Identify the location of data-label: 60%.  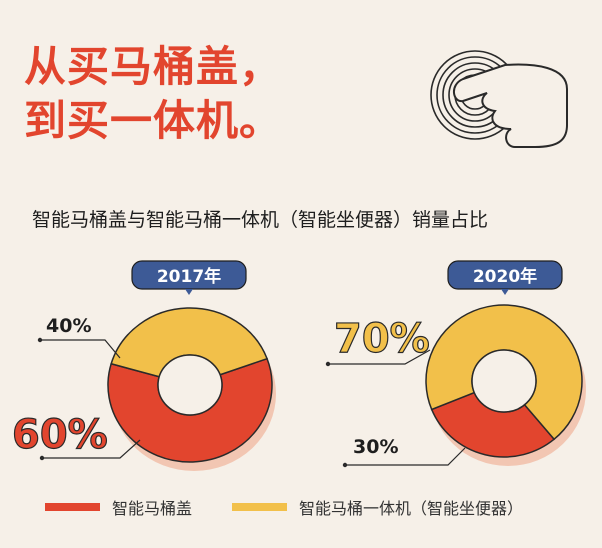
(60, 435).